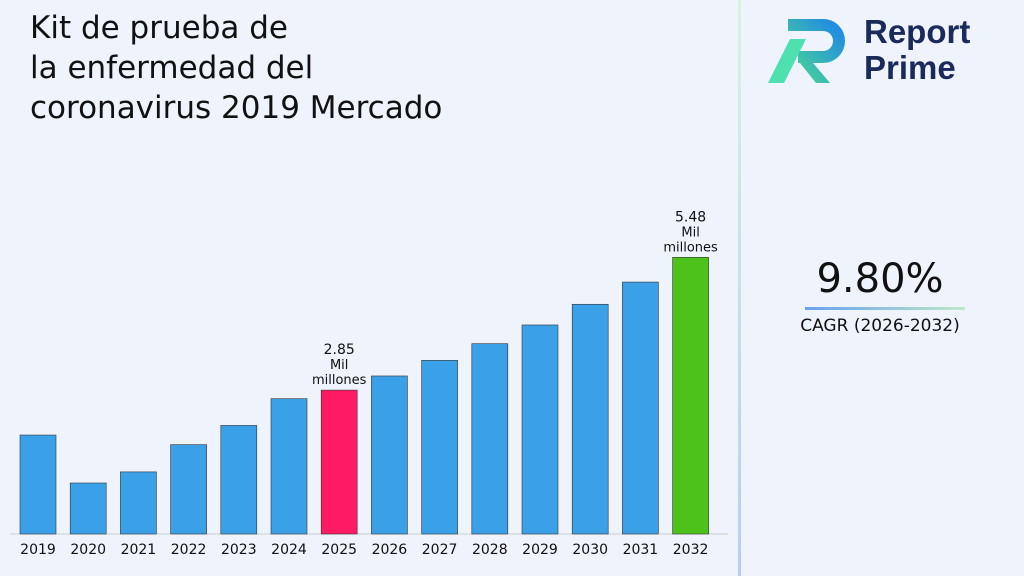 Image resolution: width=1024 pixels, height=576 pixels. I want to click on logo-text-prime: Prime, so click(910, 67).